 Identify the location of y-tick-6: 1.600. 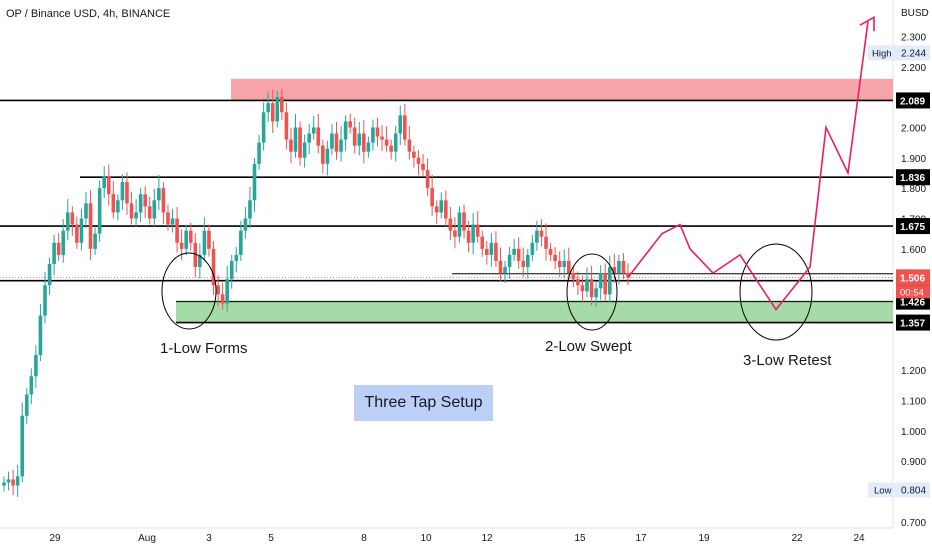
(913, 250).